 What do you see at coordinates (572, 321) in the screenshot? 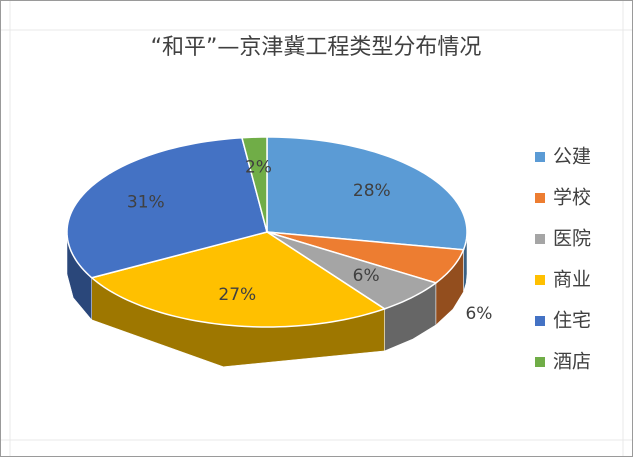
I see `legend-label: 住宅` at bounding box center [572, 321].